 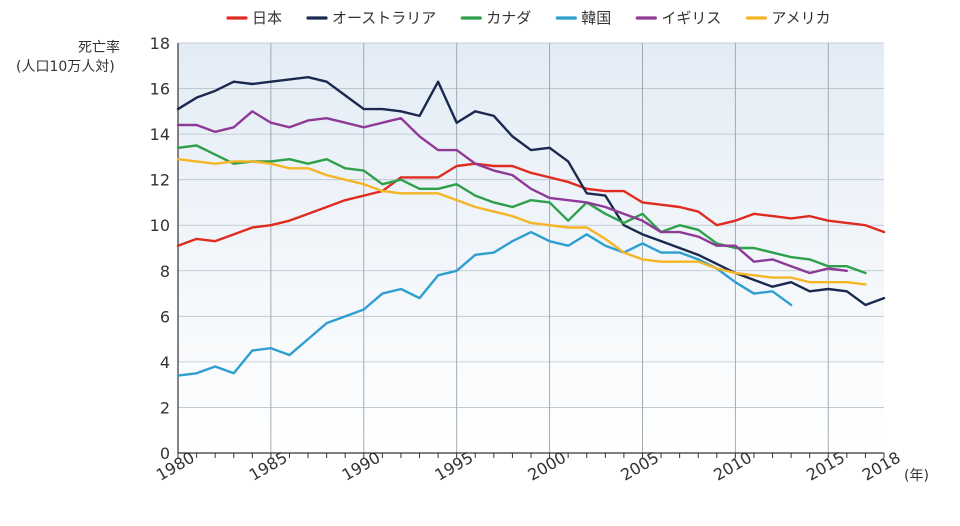 I want to click on y-tick-label: 18, so click(x=160, y=43).